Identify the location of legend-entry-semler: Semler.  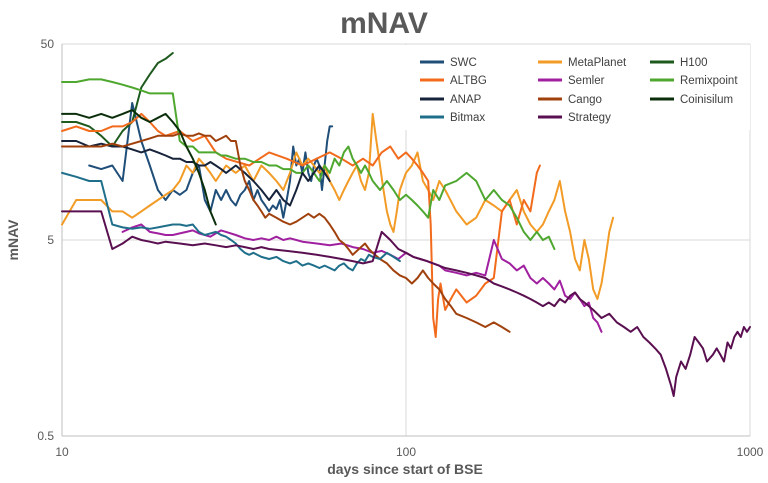
(571, 81).